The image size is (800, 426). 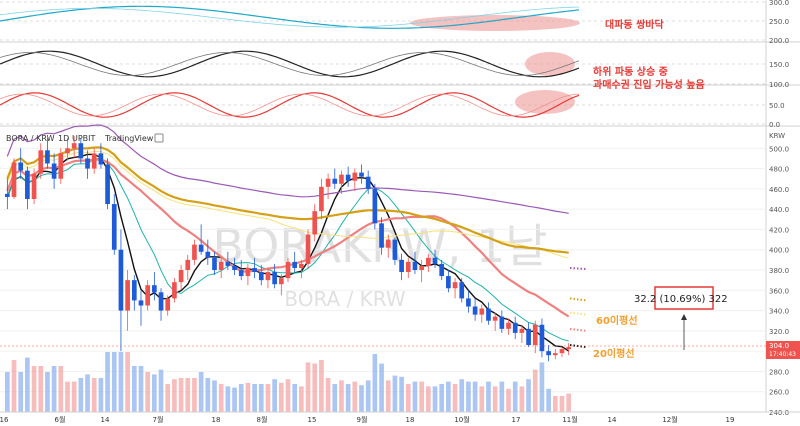 What do you see at coordinates (669, 419) in the screenshot?
I see `time-tick-13: 12월` at bounding box center [669, 419].